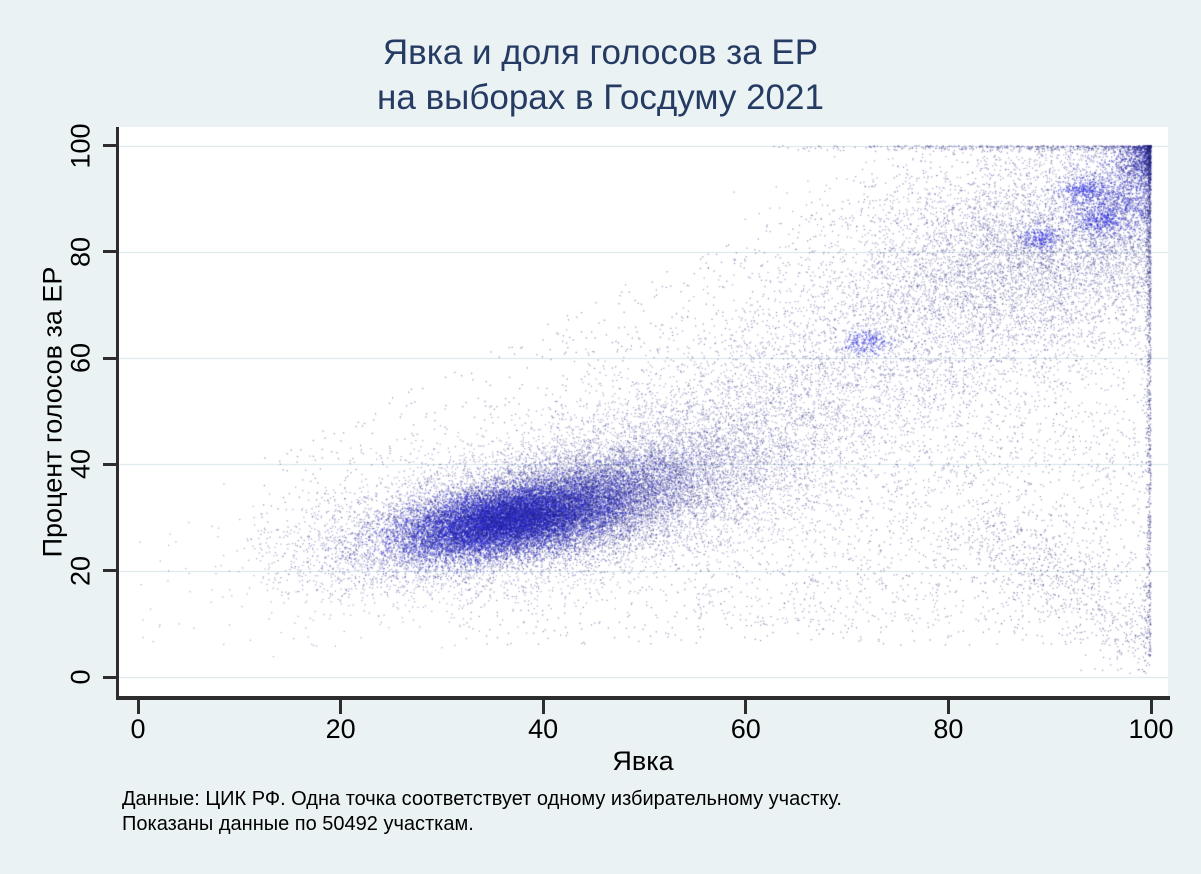  What do you see at coordinates (543, 729) in the screenshot?
I see `x-tick-label: 40` at bounding box center [543, 729].